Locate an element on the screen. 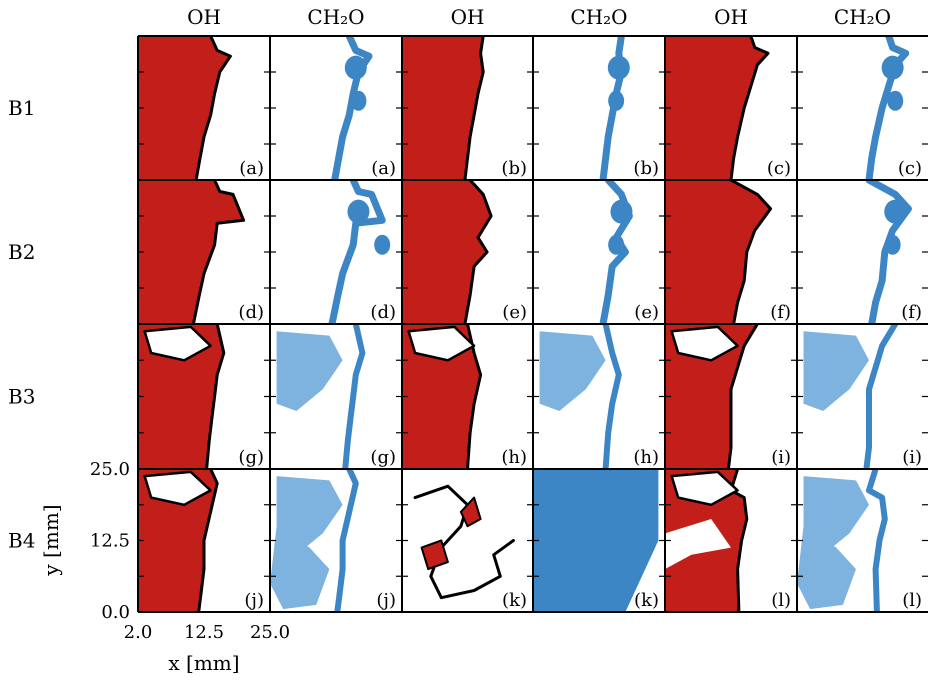 The height and width of the screenshot is (682, 928). y-tick-label: 0.0 is located at coordinates (115, 612).